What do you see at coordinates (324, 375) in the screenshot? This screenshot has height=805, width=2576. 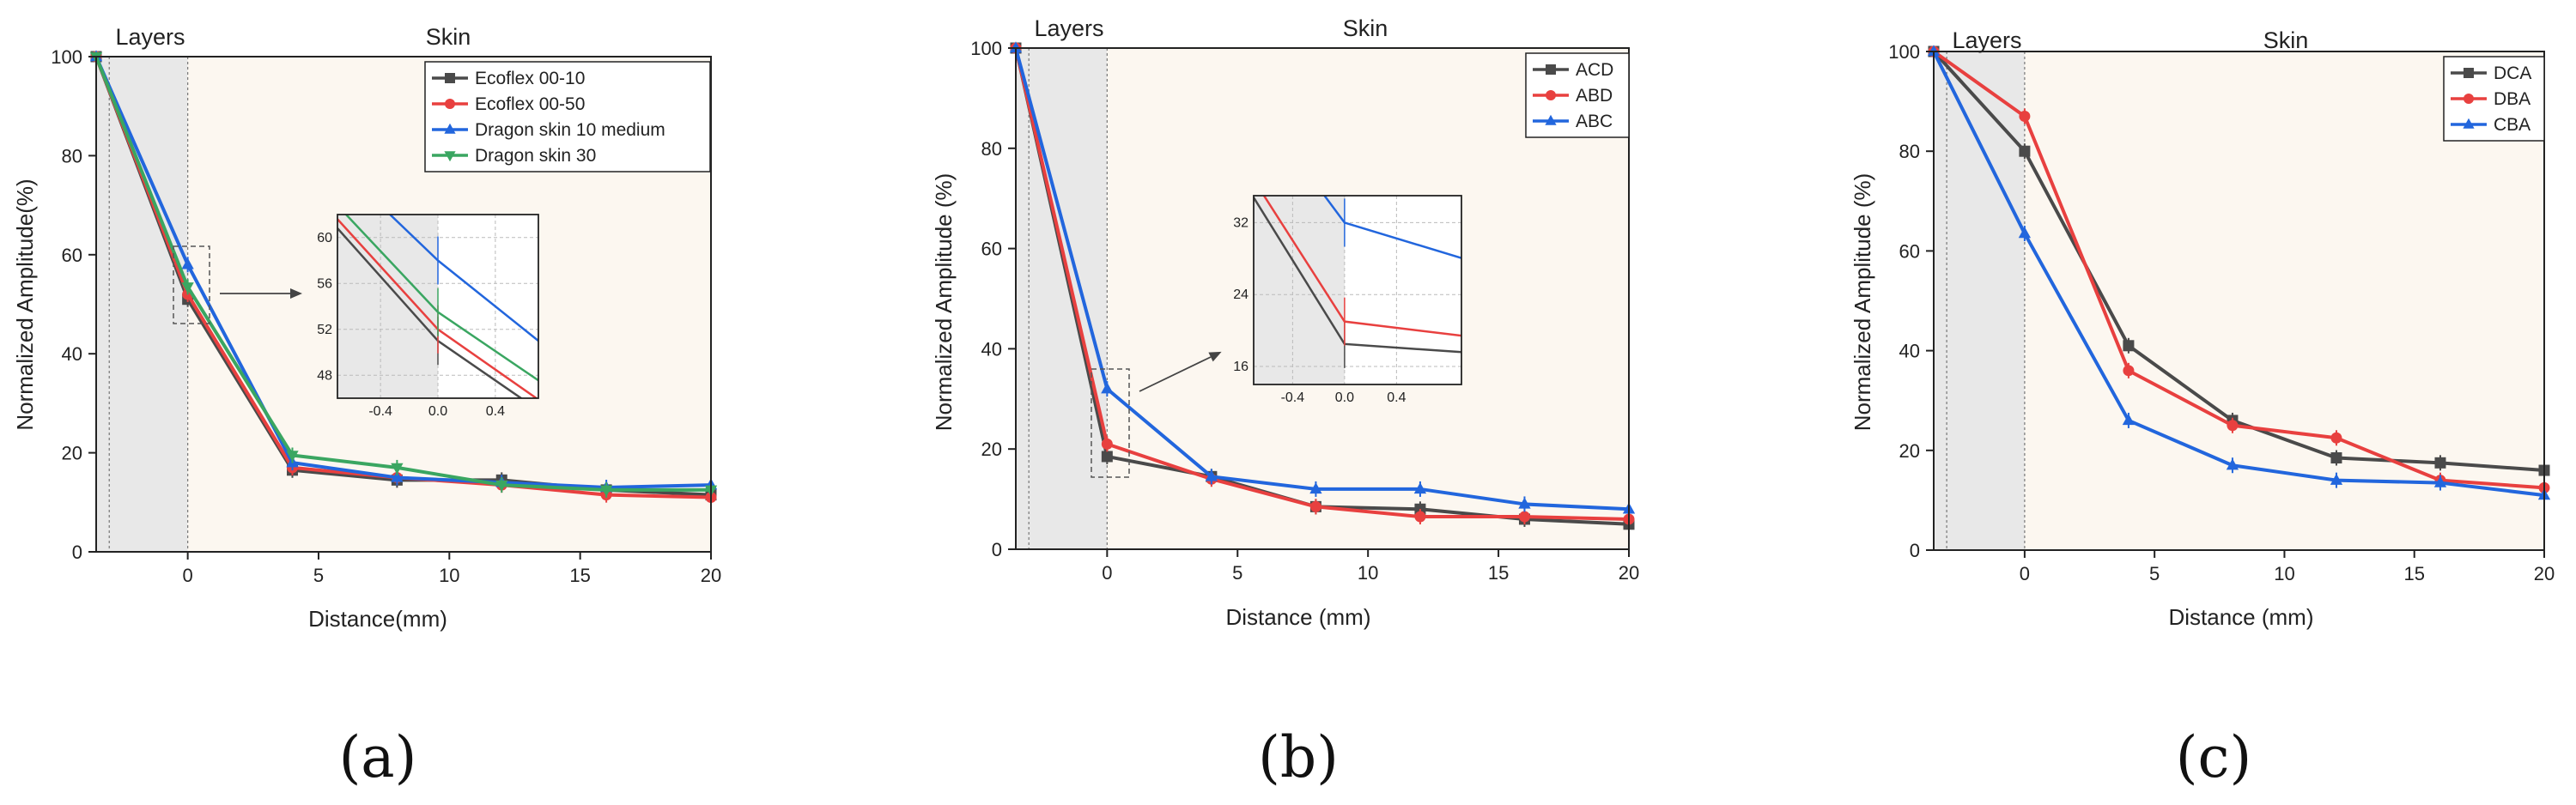 I see `inset-y-tick-label: 48` at bounding box center [324, 375].